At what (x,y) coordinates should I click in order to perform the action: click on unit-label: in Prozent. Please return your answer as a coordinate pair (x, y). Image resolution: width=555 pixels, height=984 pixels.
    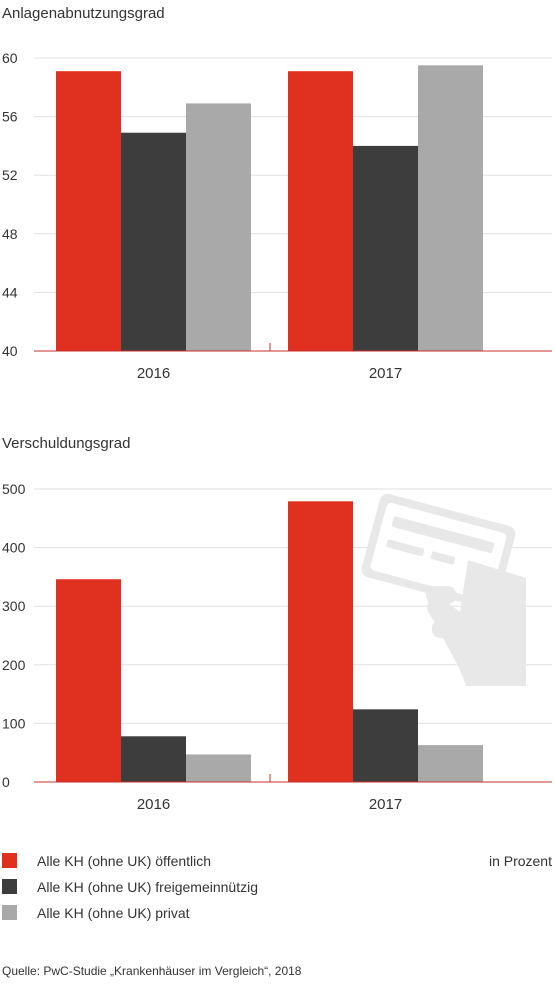
    Looking at the image, I should click on (520, 861).